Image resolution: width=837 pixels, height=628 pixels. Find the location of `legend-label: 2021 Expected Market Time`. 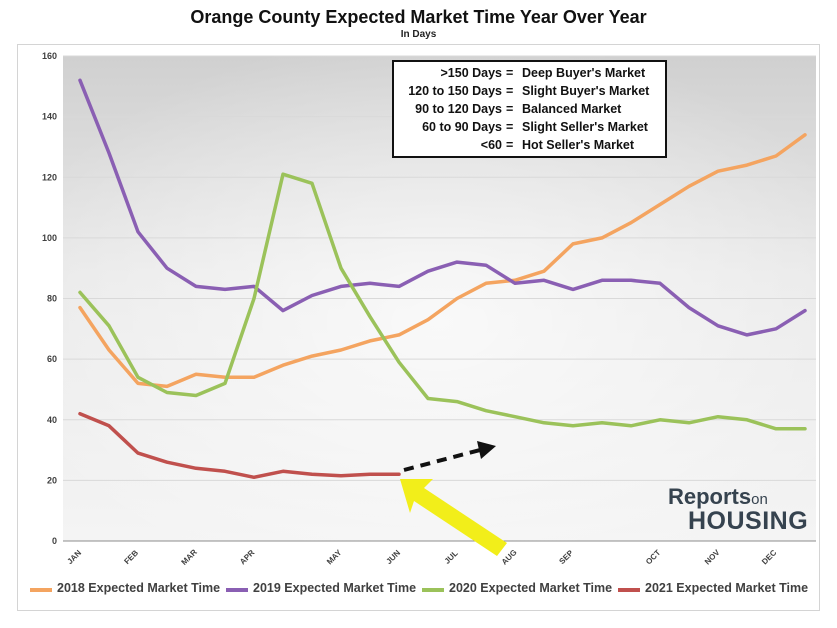

legend-label: 2021 Expected Market Time is located at coordinates (727, 588).